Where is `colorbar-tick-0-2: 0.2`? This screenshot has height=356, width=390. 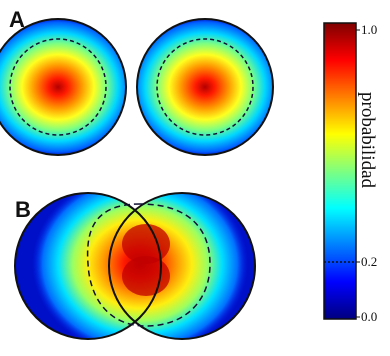 colorbar-tick-0-2: 0.2 is located at coordinates (369, 261).